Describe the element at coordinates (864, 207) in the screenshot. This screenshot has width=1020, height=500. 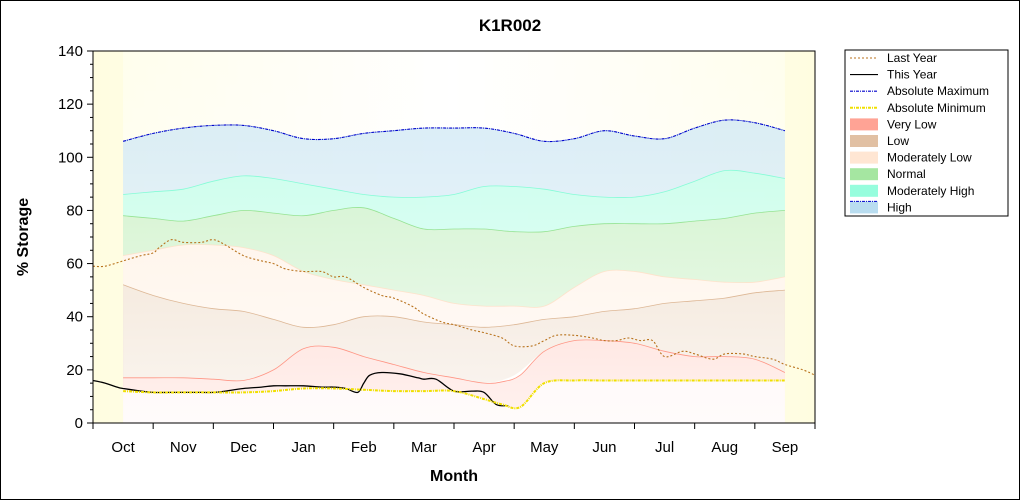
I see `legend-swatch-high` at that location.